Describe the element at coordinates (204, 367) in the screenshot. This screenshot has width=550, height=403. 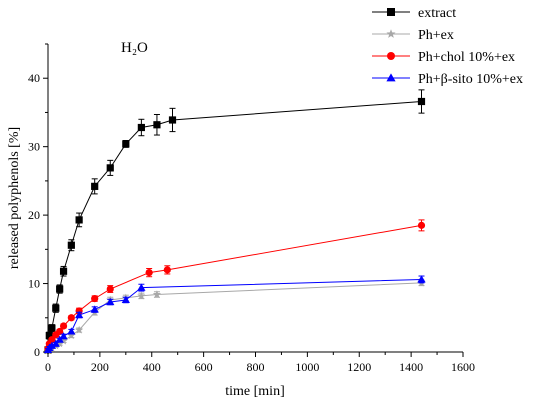
I see `x-tick-label: 600` at that location.